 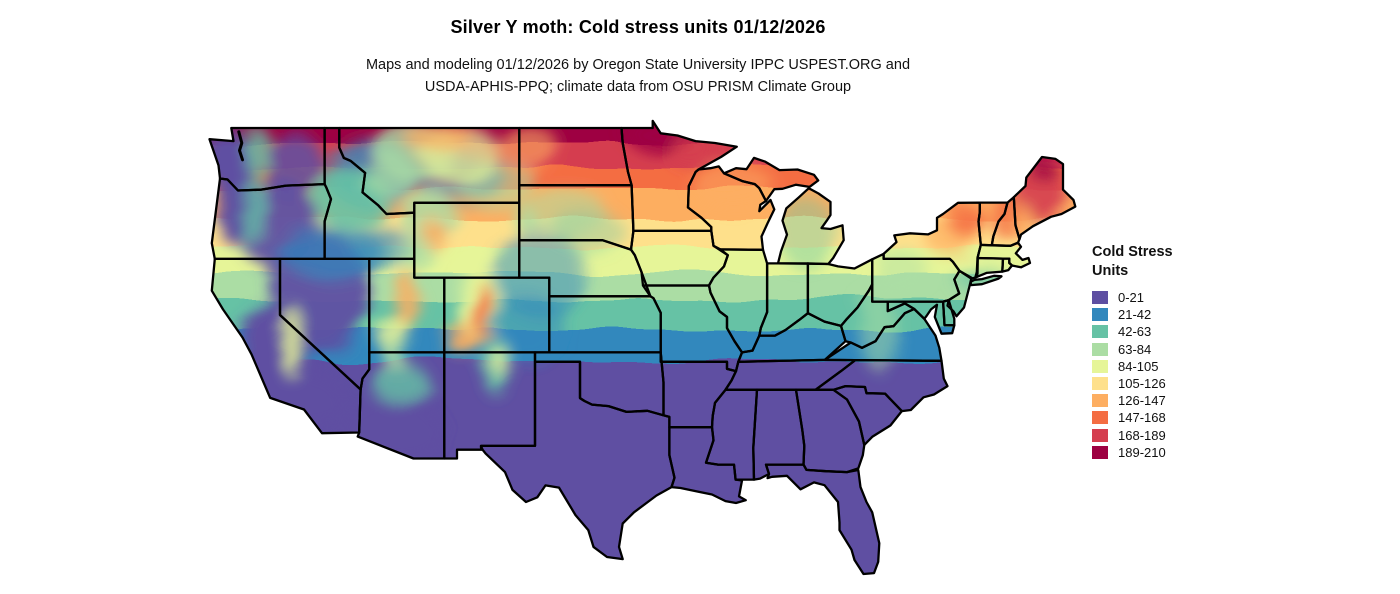 I want to click on legend-item: 168-189, so click(x=1187, y=435).